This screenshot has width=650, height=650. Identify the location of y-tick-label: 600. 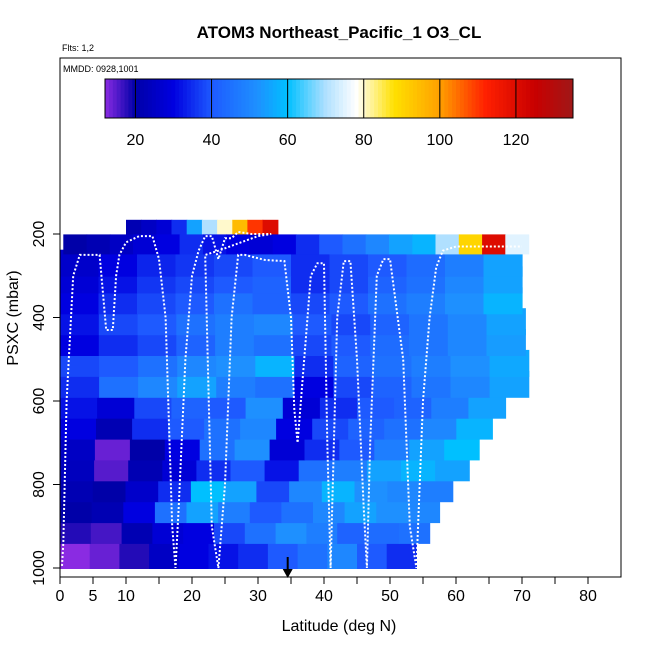
(39, 401).